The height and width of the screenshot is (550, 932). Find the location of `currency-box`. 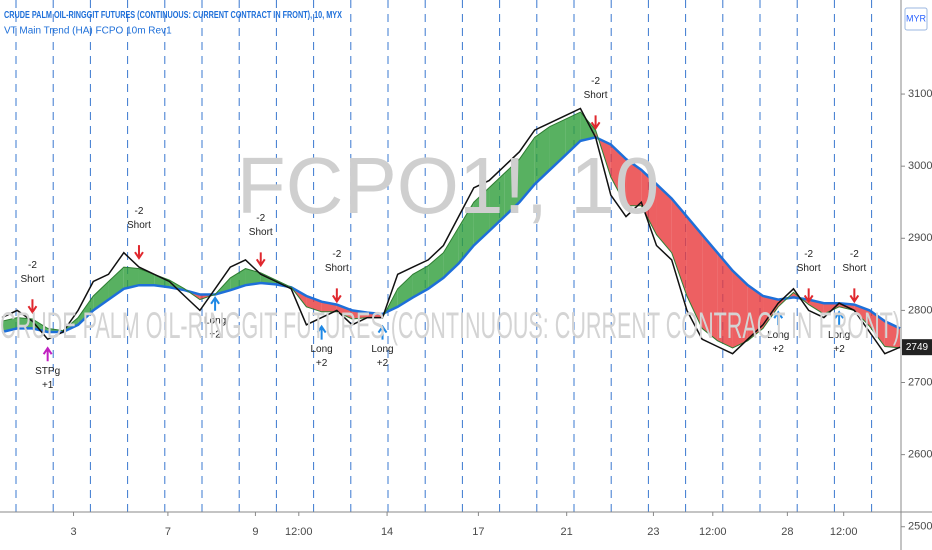

currency-box is located at coordinates (916, 19).